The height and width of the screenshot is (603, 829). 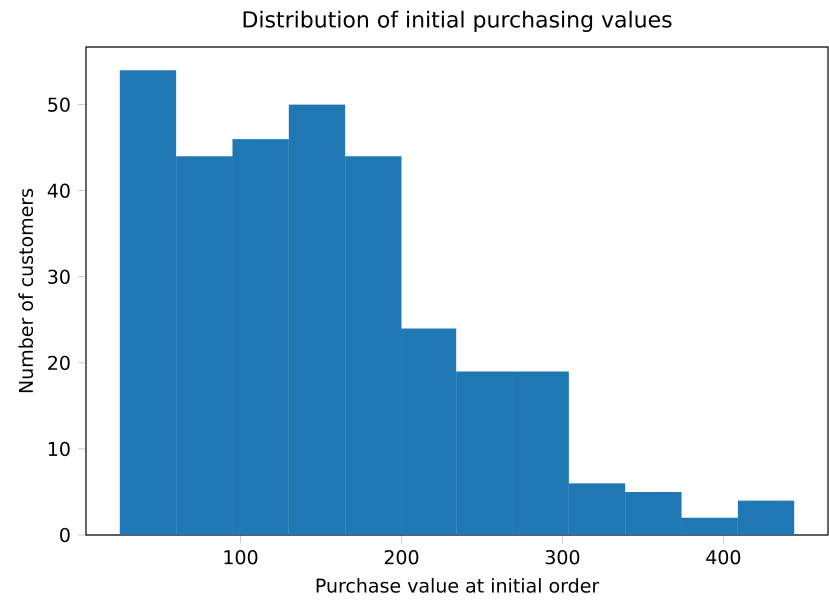 I want to click on x-tick-label: 300, so click(x=563, y=557).